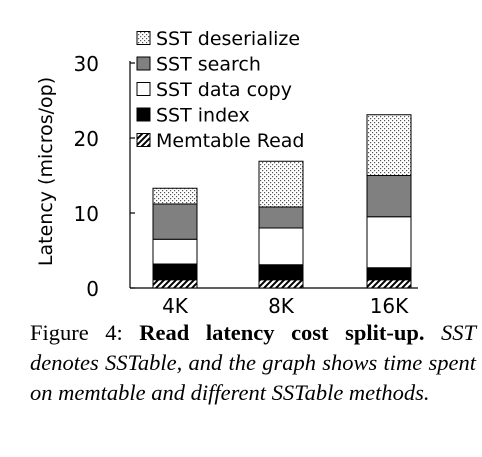 The height and width of the screenshot is (457, 482). What do you see at coordinates (282, 332) in the screenshot?
I see `caption-title: Read latency cost split-up.` at bounding box center [282, 332].